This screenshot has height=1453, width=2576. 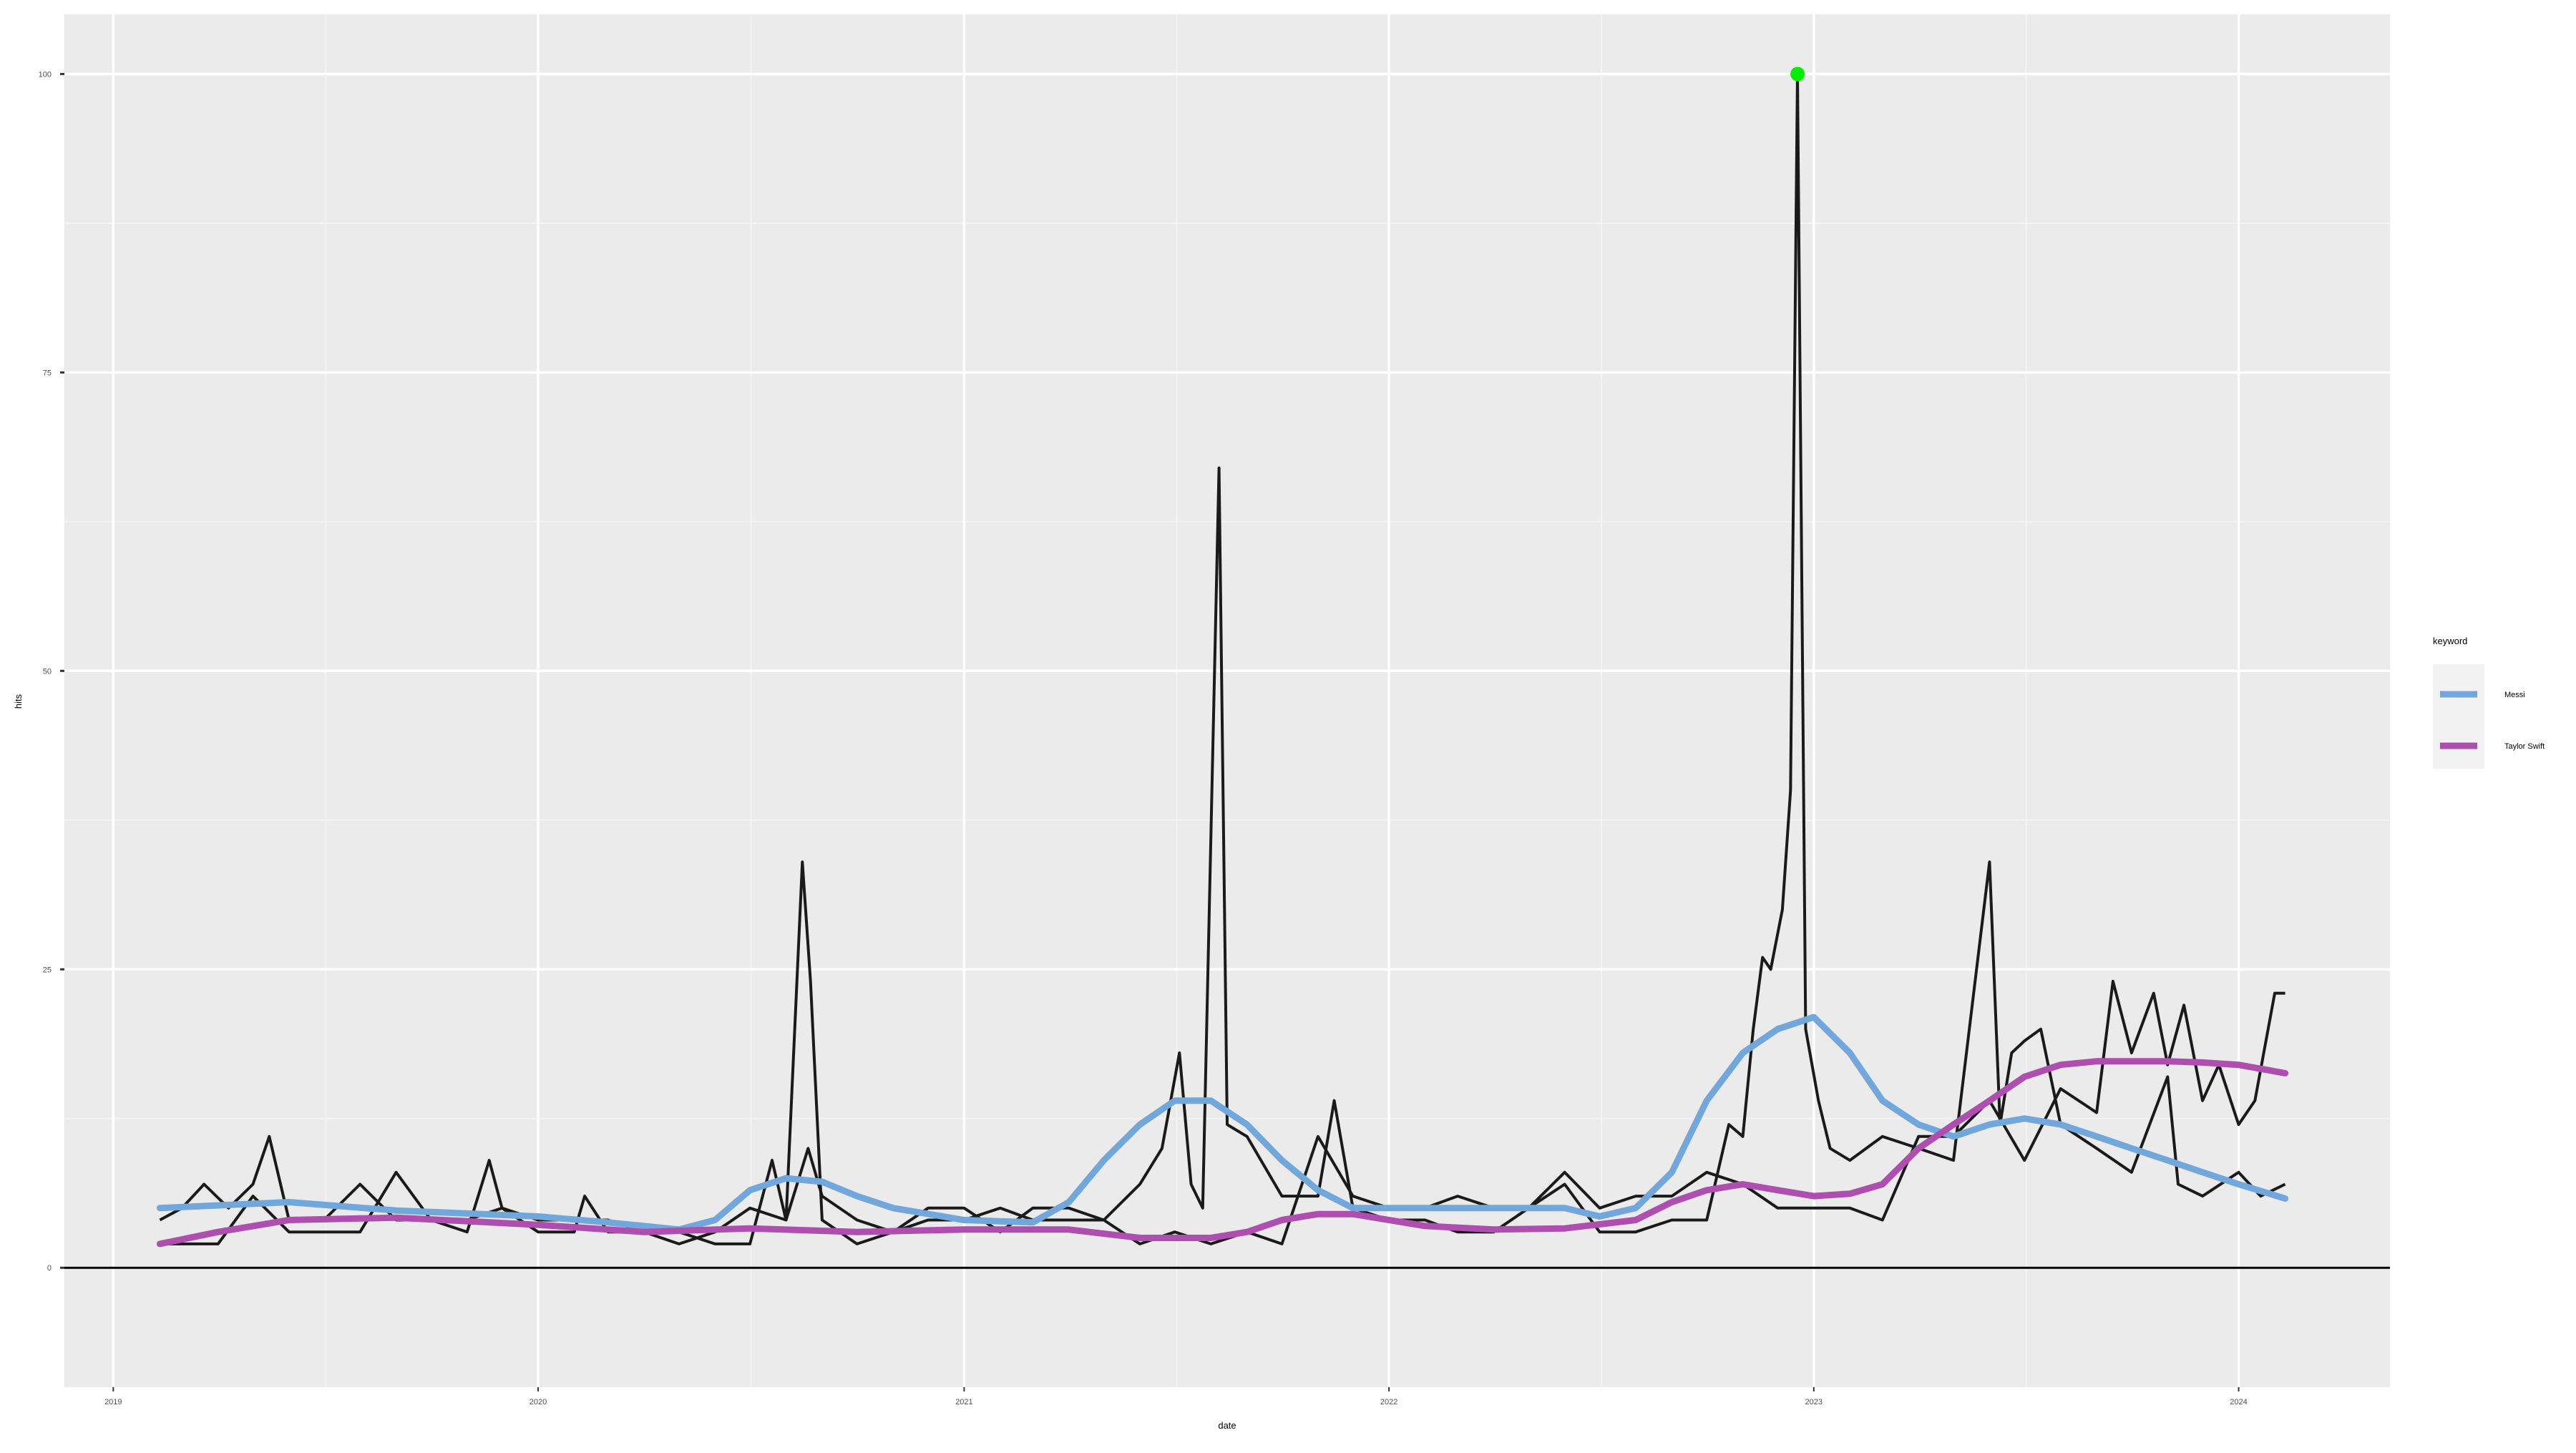 I want to click on x-tick-label: 2020, so click(x=538, y=1402).